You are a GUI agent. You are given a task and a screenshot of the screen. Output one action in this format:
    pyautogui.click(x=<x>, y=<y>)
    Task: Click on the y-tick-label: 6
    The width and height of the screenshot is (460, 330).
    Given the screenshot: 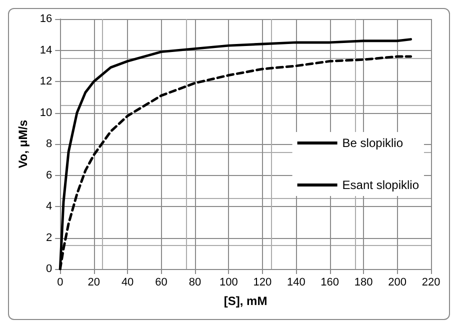 What is the action you would take?
    pyautogui.click(x=49, y=175)
    